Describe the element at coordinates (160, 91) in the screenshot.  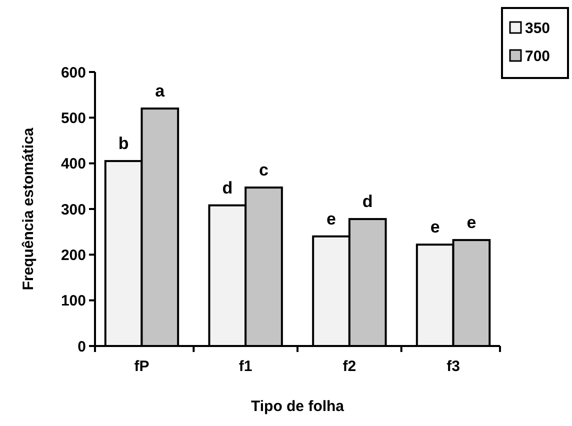
I see `annotation: a` at that location.